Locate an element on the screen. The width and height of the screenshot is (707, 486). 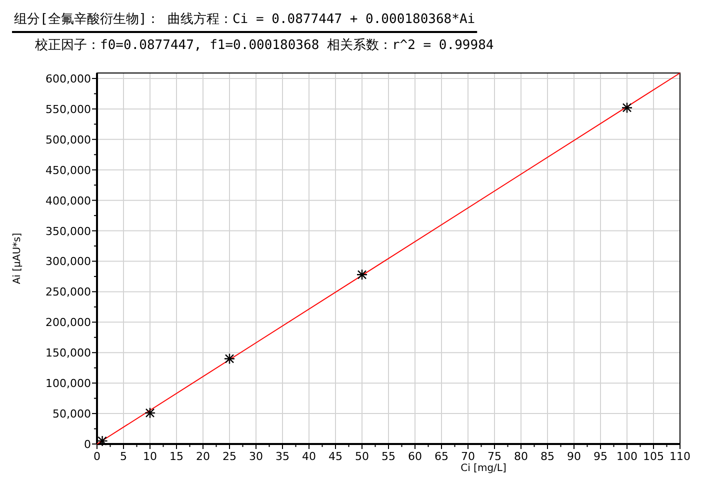
x-tick-label: 85 is located at coordinates (547, 456).